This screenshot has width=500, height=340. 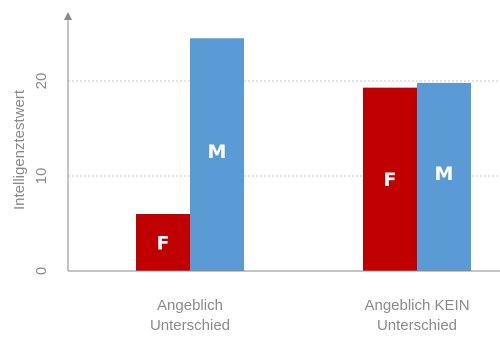 I want to click on bar-label-m-group-0: M, so click(x=217, y=152).